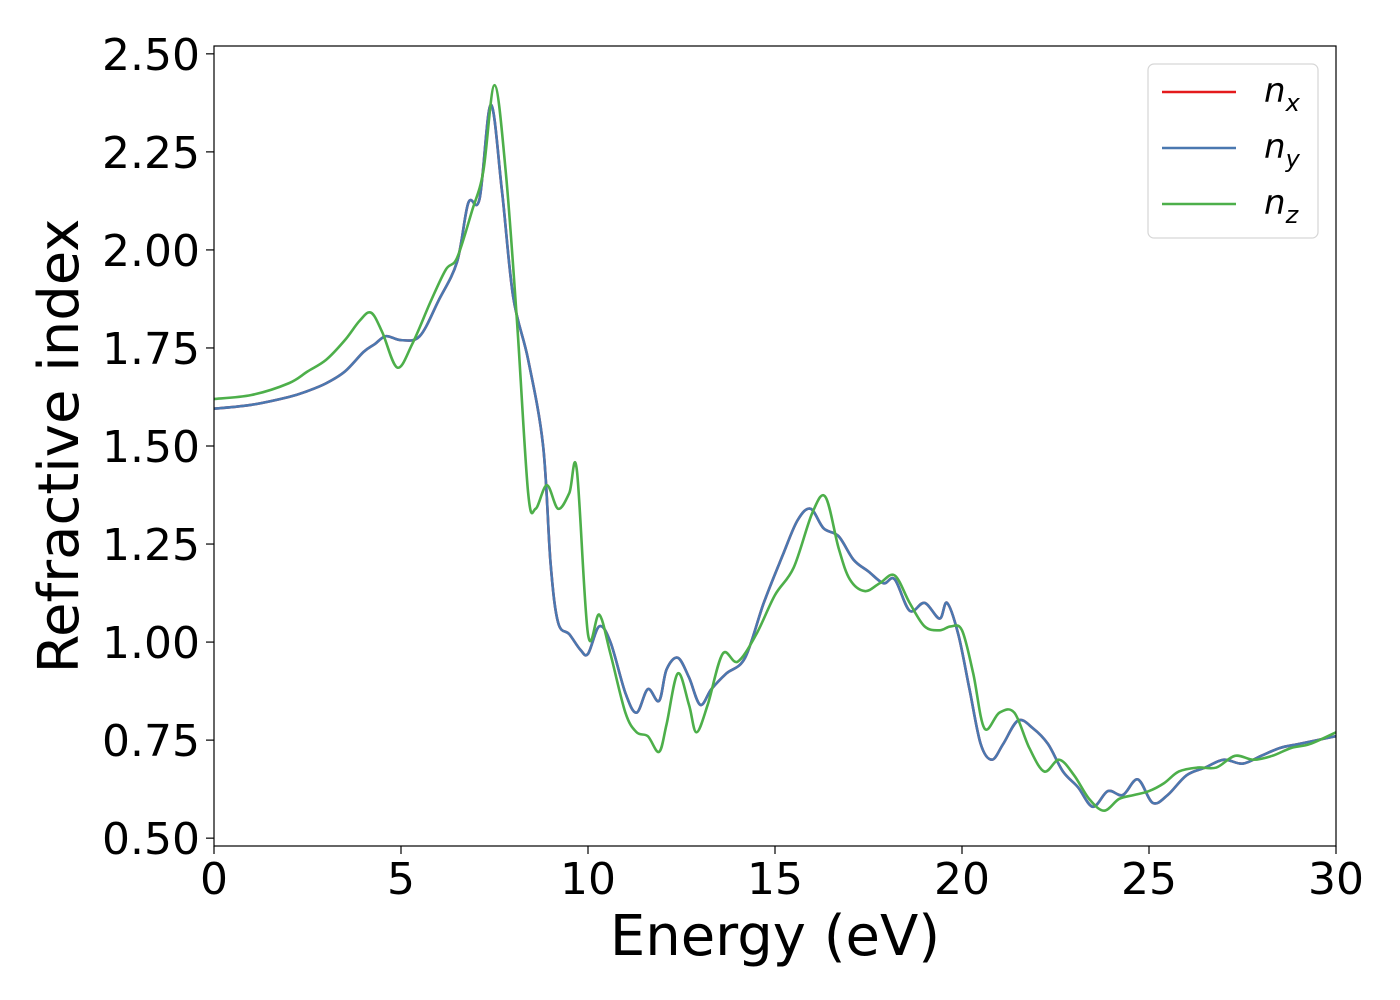  I want to click on y-tick-label: 2.25, so click(151, 153).